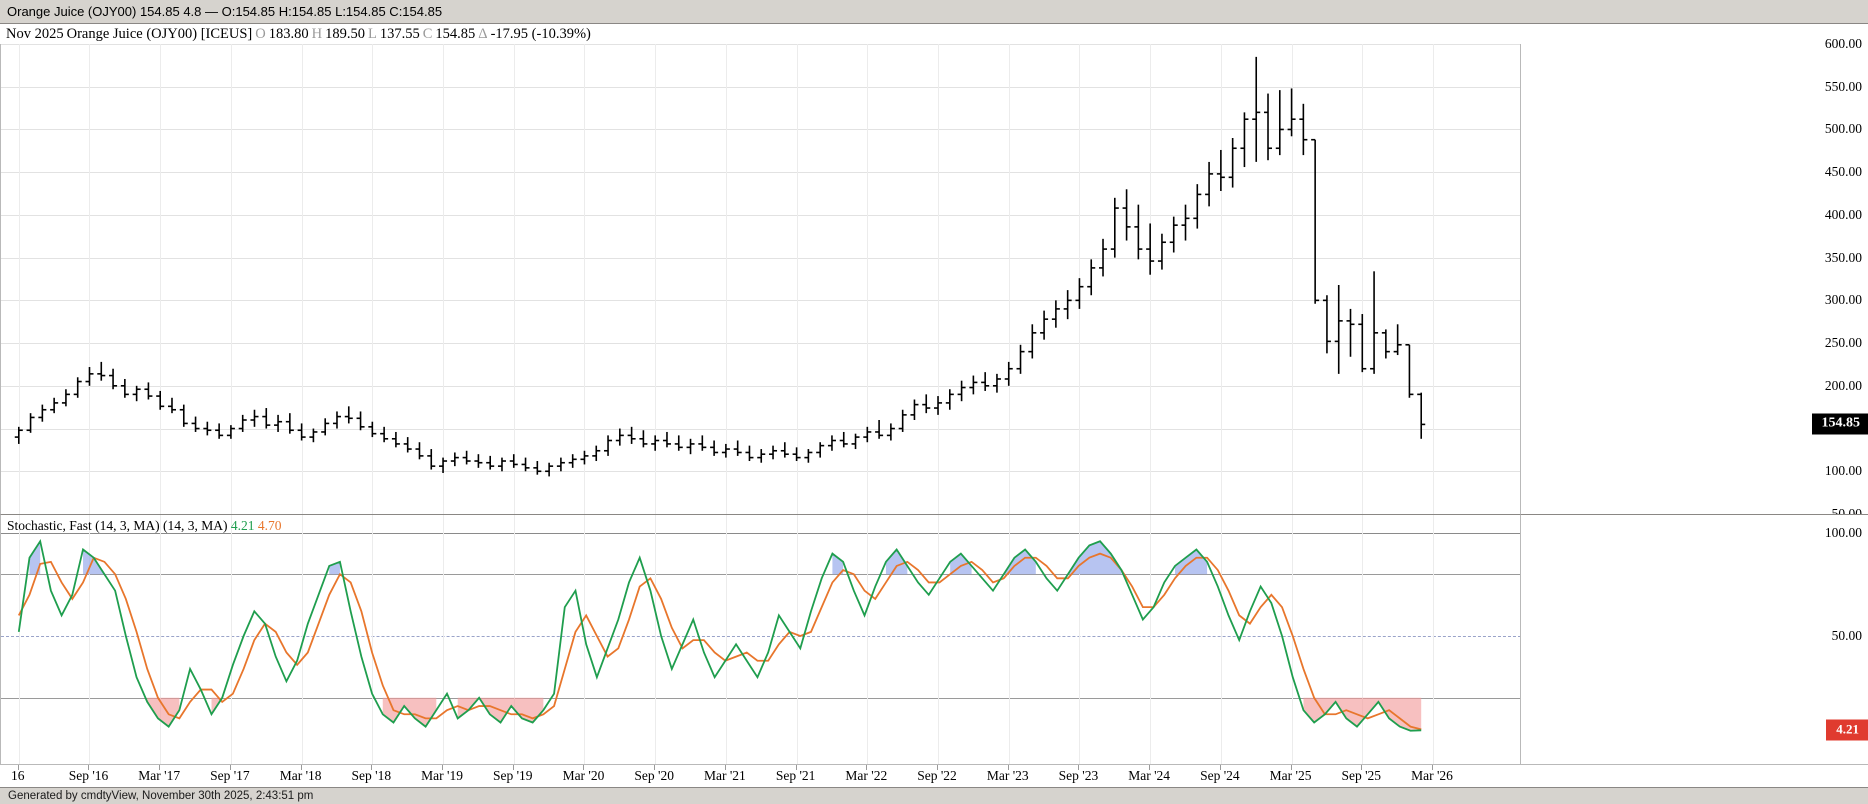  What do you see at coordinates (724, 775) in the screenshot?
I see `date-axis-label: Mar '21` at bounding box center [724, 775].